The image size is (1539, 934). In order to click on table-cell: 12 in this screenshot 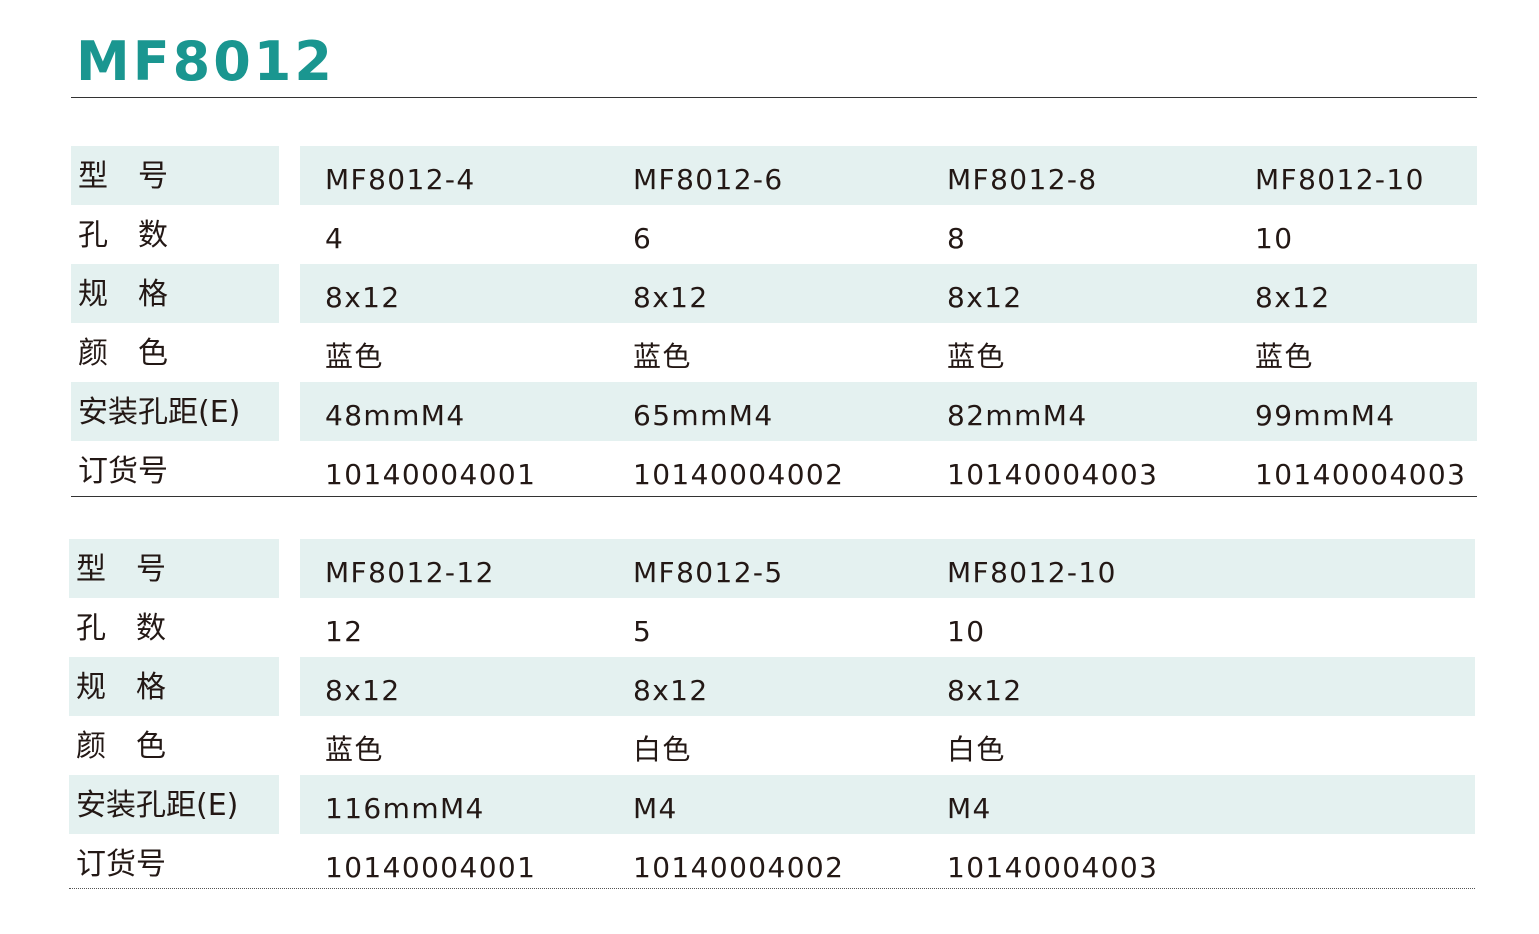, I will do `click(344, 631)`.